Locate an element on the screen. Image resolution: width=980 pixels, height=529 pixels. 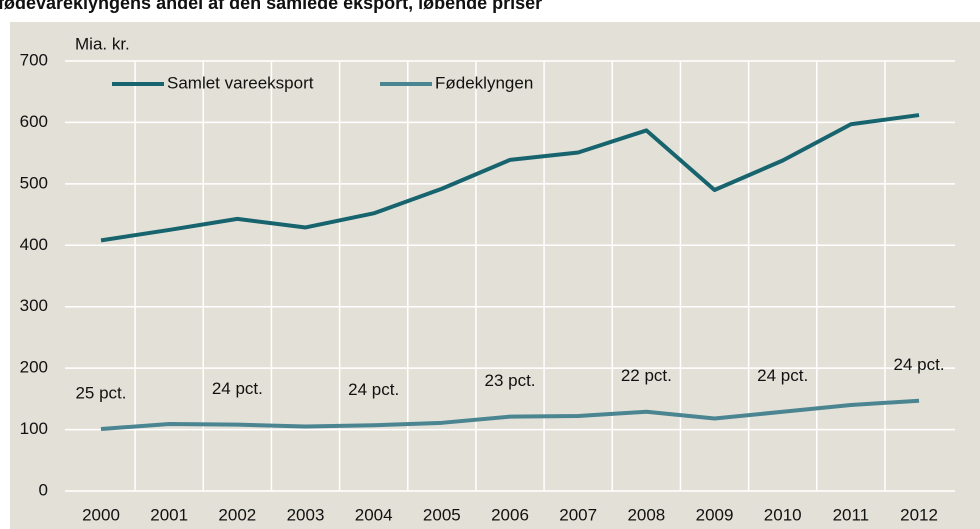
y-tick-label: 500 is located at coordinates (34, 182).